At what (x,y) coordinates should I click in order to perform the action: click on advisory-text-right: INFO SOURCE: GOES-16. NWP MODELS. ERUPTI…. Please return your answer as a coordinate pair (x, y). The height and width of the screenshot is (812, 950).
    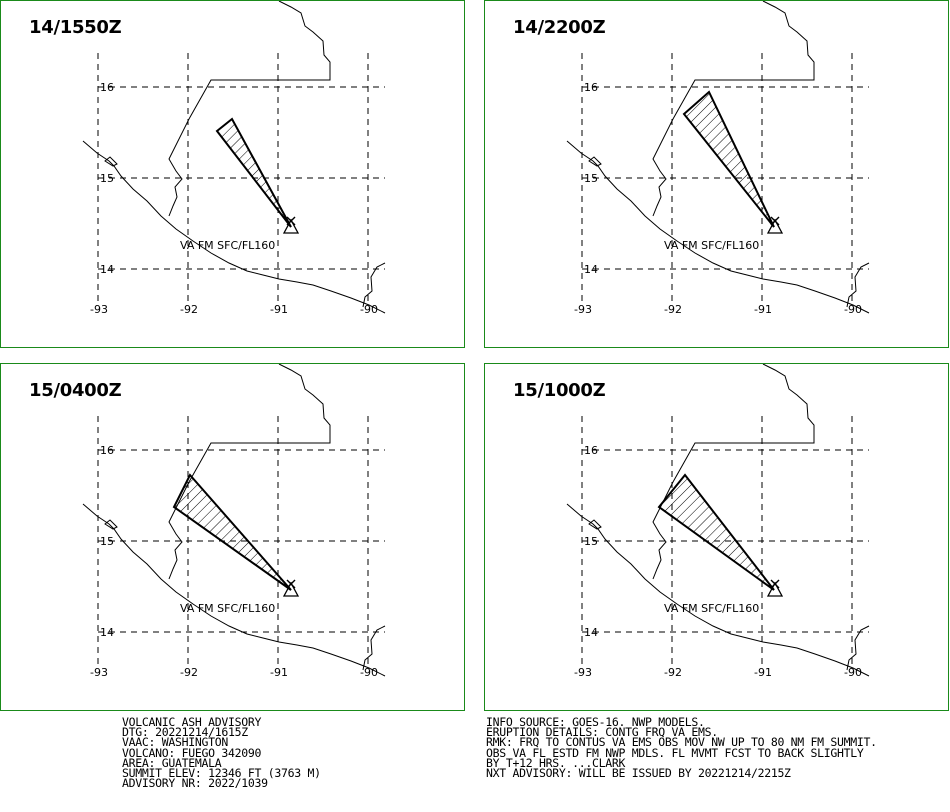
    Looking at the image, I should click on (681, 748).